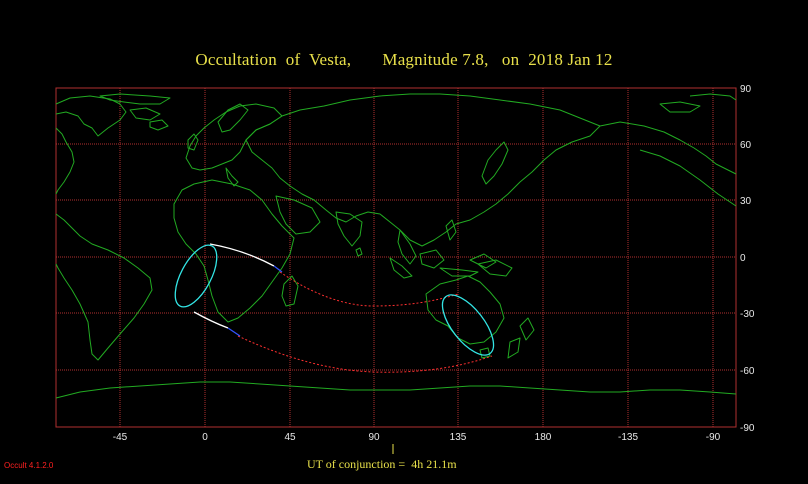 Image resolution: width=808 pixels, height=484 pixels. What do you see at coordinates (334, 308) in the screenshot?
I see `occultation-path` at bounding box center [334, 308].